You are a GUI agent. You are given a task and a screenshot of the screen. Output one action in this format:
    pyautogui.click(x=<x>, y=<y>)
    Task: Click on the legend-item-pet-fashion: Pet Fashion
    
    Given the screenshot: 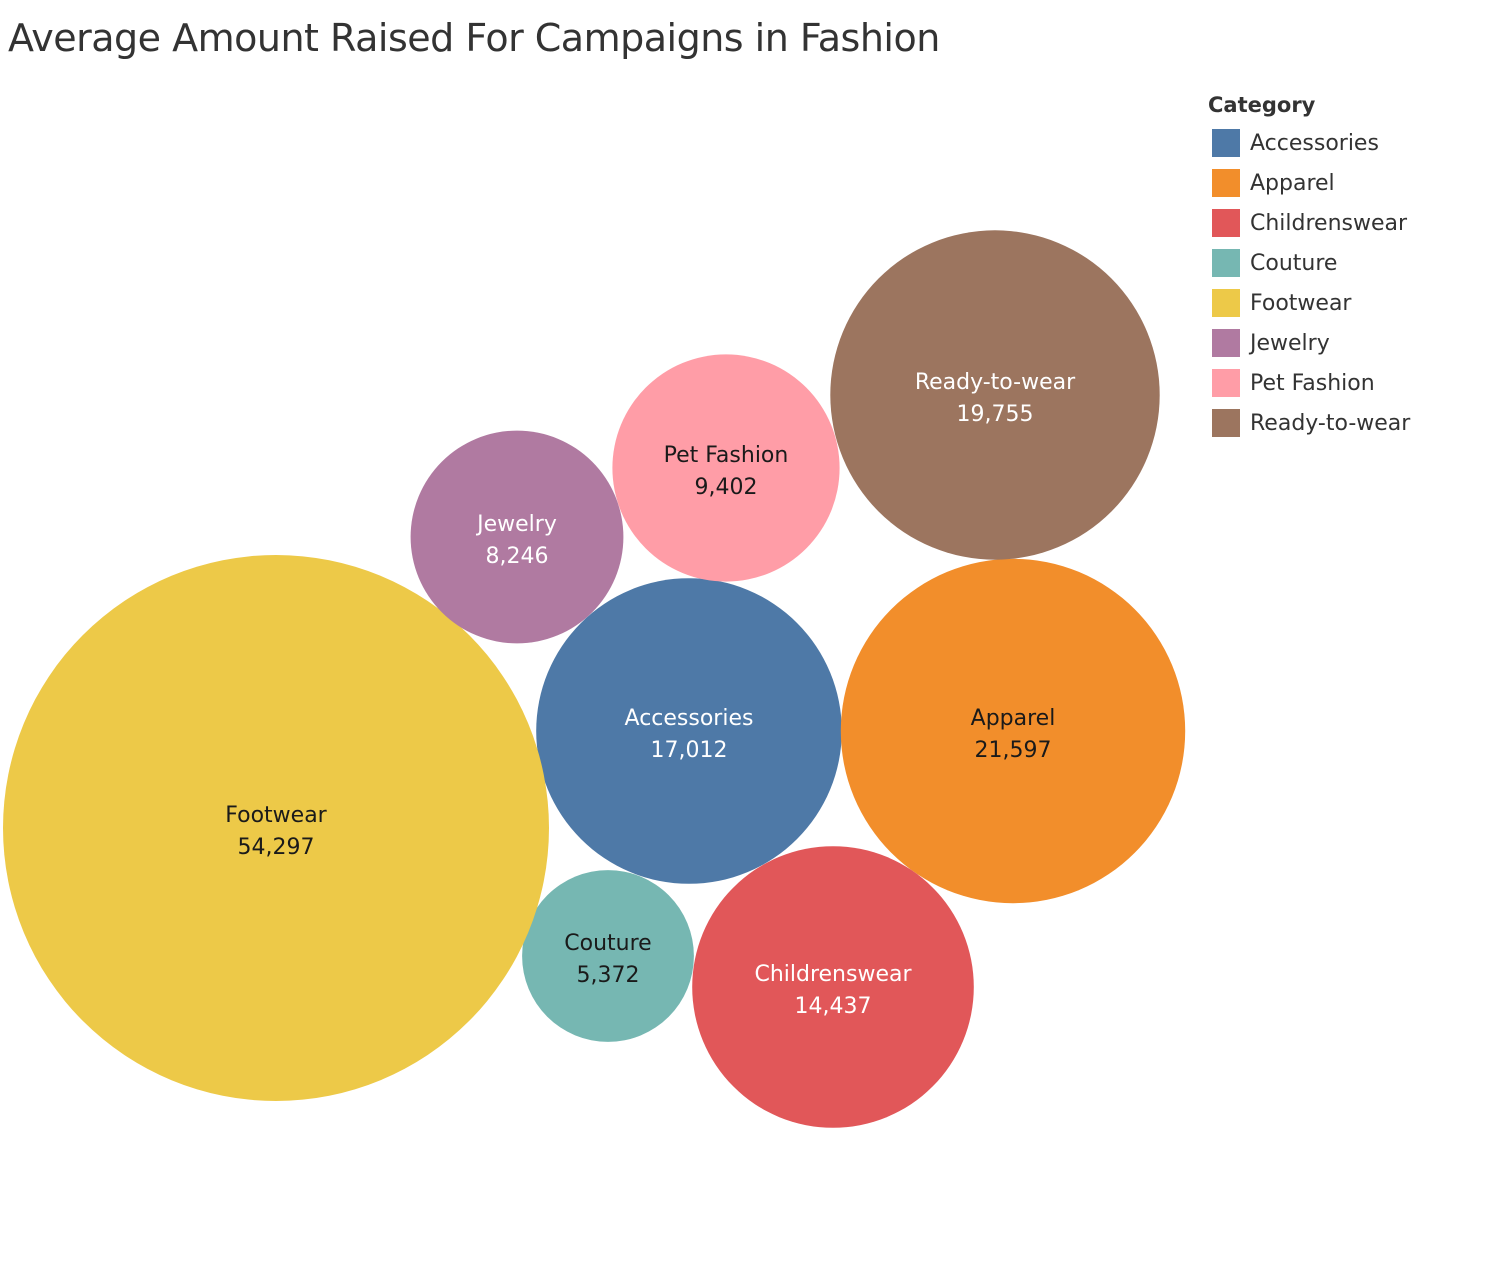 What is the action you would take?
    pyautogui.click(x=1309, y=383)
    